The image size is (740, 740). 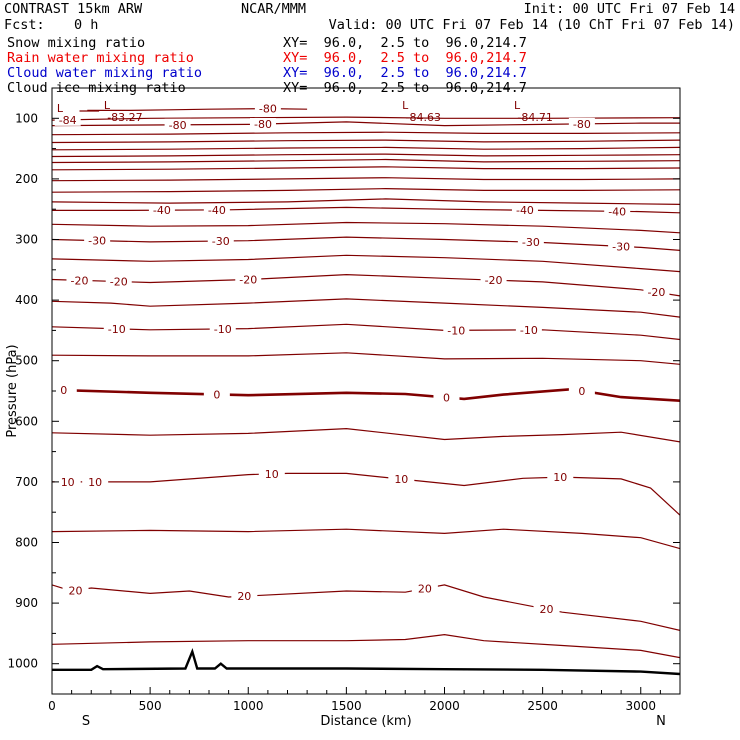 What do you see at coordinates (366, 148) in the screenshot?
I see `isotherm--68-line-6` at bounding box center [366, 148].